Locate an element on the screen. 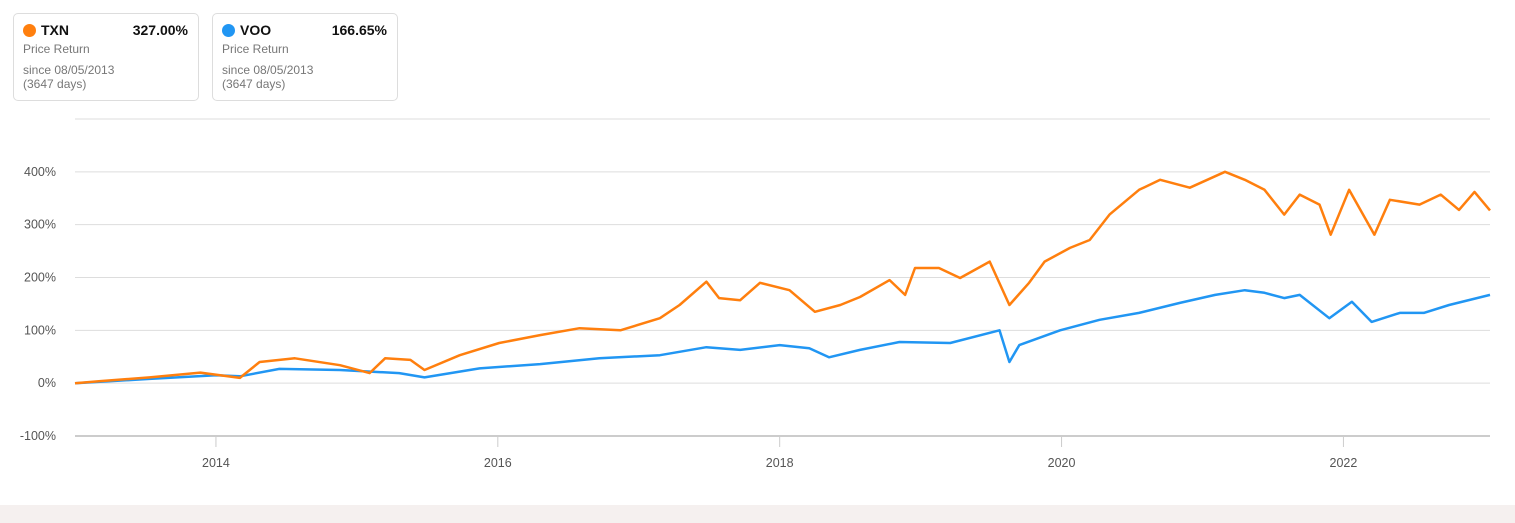  x-tick-label: 2016 is located at coordinates (498, 463).